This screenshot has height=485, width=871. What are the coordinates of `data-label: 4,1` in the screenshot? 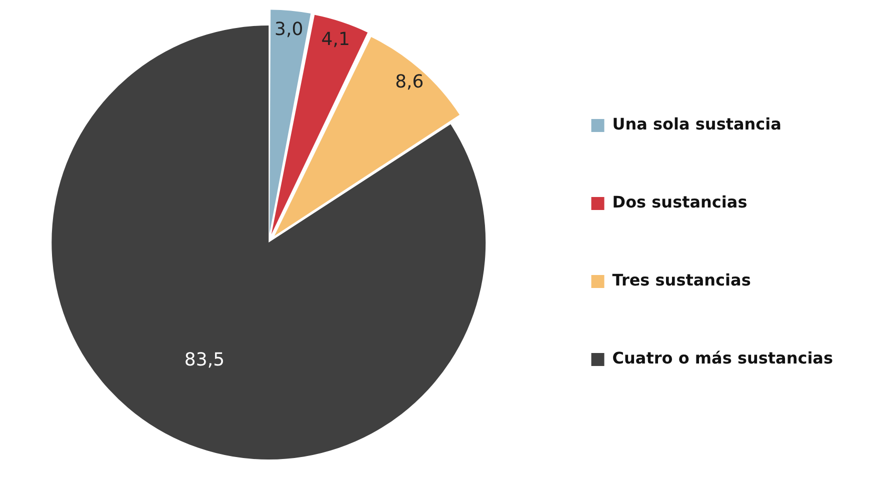 It's located at (335, 39).